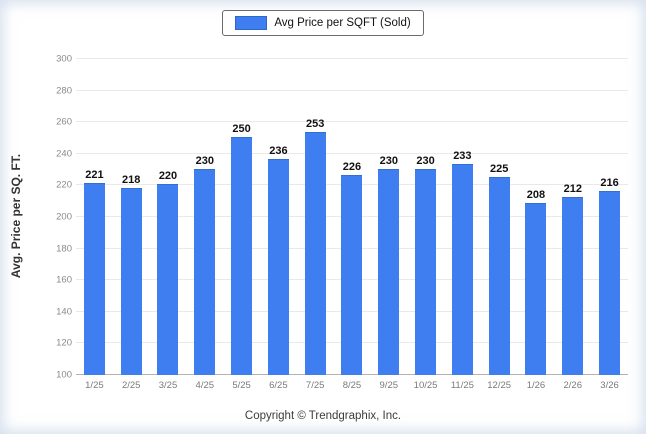 The height and width of the screenshot is (434, 646). What do you see at coordinates (609, 385) in the screenshot?
I see `x-tick-label: 3/26` at bounding box center [609, 385].